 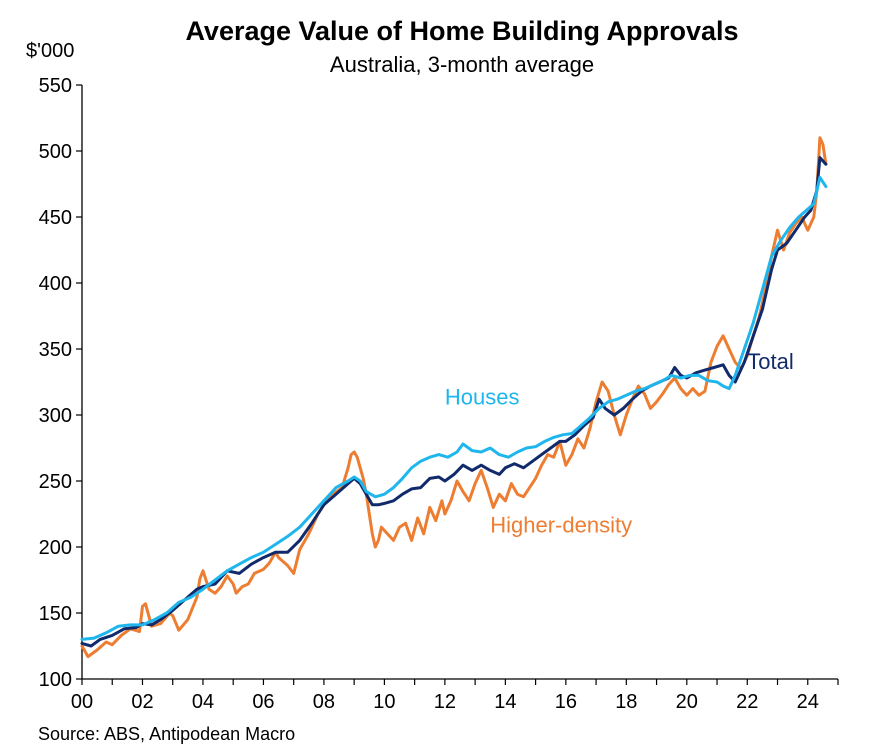 What do you see at coordinates (384, 702) in the screenshot?
I see `x-tick-label: 10` at bounding box center [384, 702].